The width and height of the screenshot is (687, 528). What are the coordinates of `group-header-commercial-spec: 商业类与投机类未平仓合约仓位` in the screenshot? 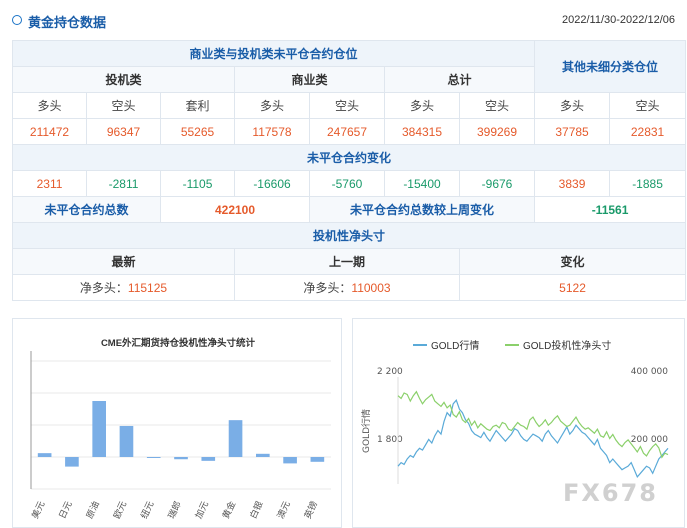 It's located at (273, 53).